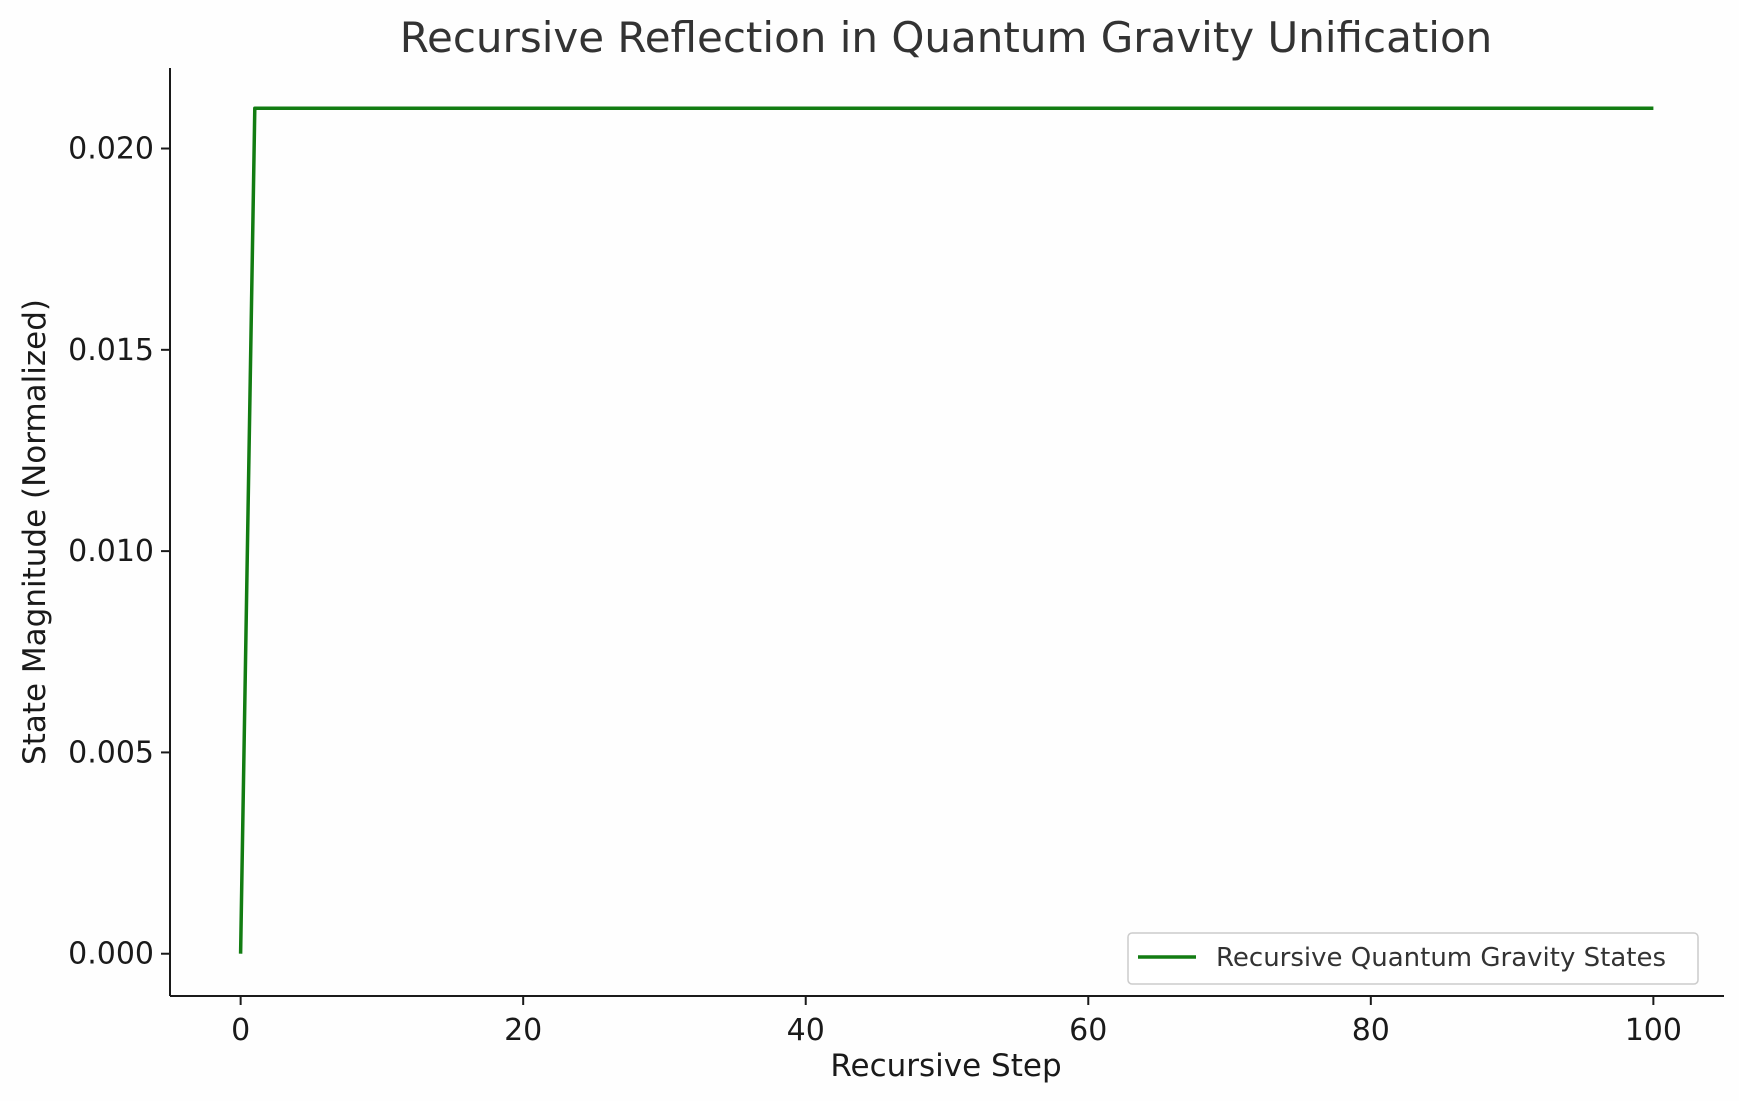  Describe the element at coordinates (111, 752) in the screenshot. I see `y-tick-label: 0.005` at that location.